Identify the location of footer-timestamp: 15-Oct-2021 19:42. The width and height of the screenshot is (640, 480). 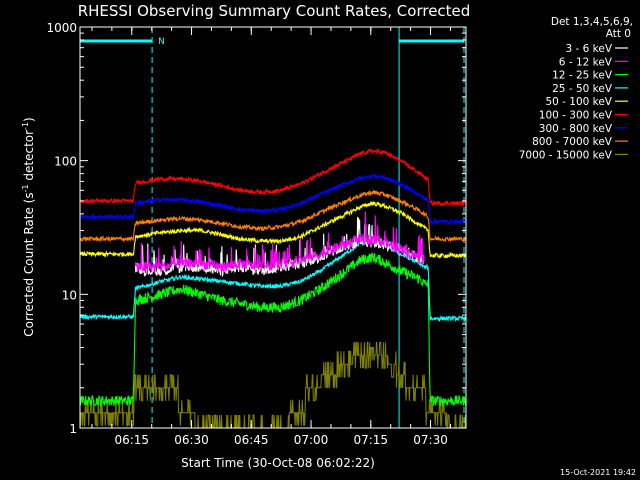
(598, 472).